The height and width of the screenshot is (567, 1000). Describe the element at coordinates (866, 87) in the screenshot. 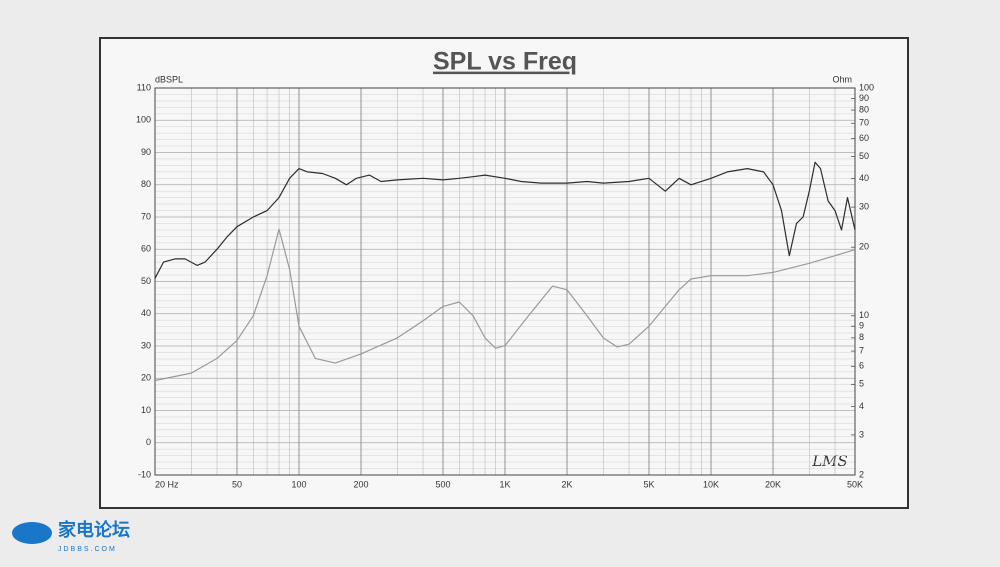

I see `y2-tick-label: 100` at that location.